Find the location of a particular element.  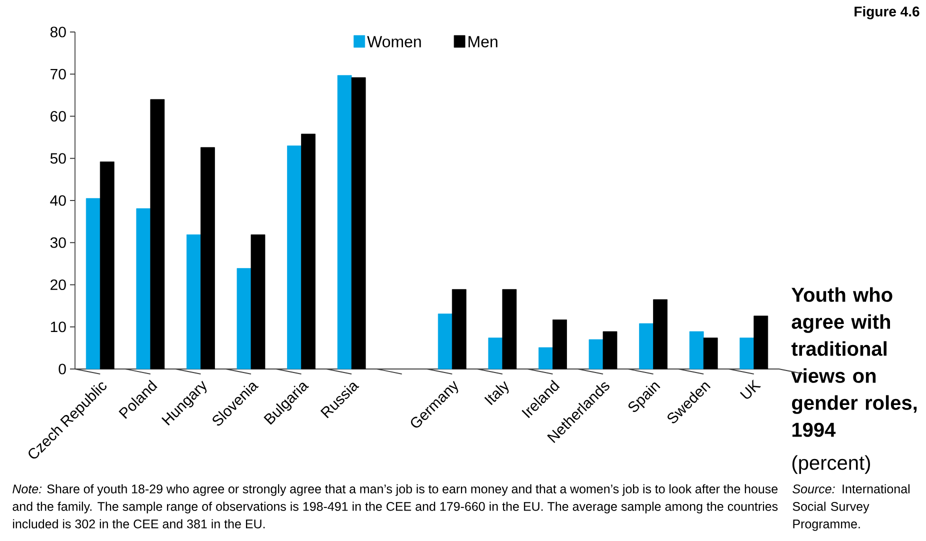

text: Youth who agree with traditional views on gender roles, 1994 is located at coordinates (854, 362).